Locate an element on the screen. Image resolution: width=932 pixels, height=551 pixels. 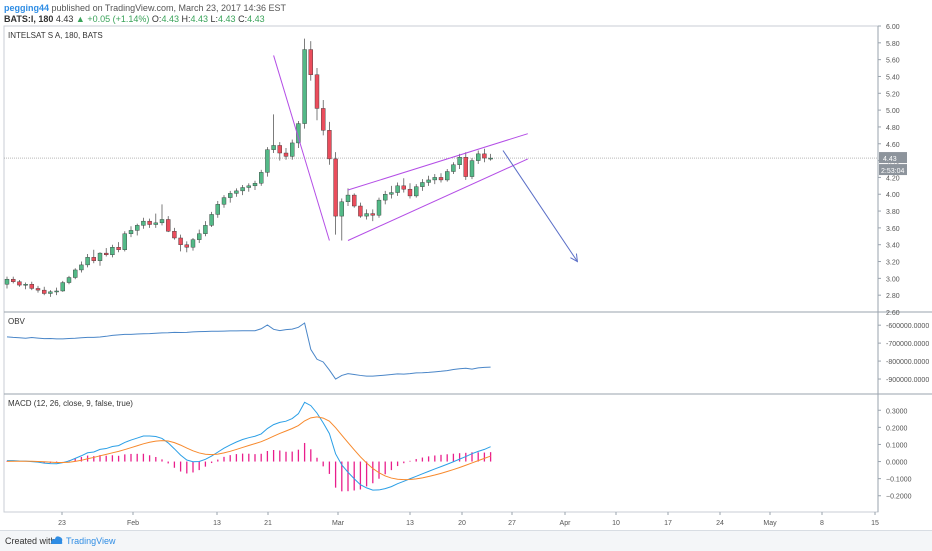
macd-line is located at coordinates (249, 446).